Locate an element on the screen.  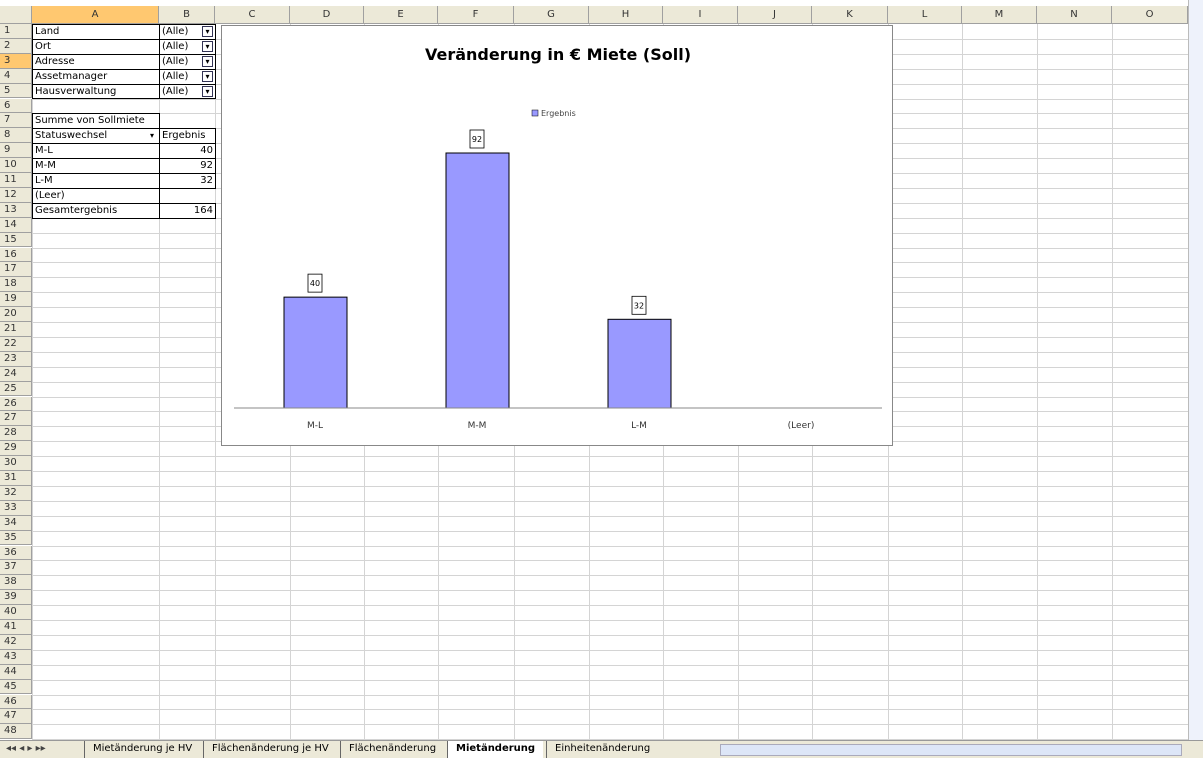
cell: Statuswechsel is located at coordinates (96, 136).